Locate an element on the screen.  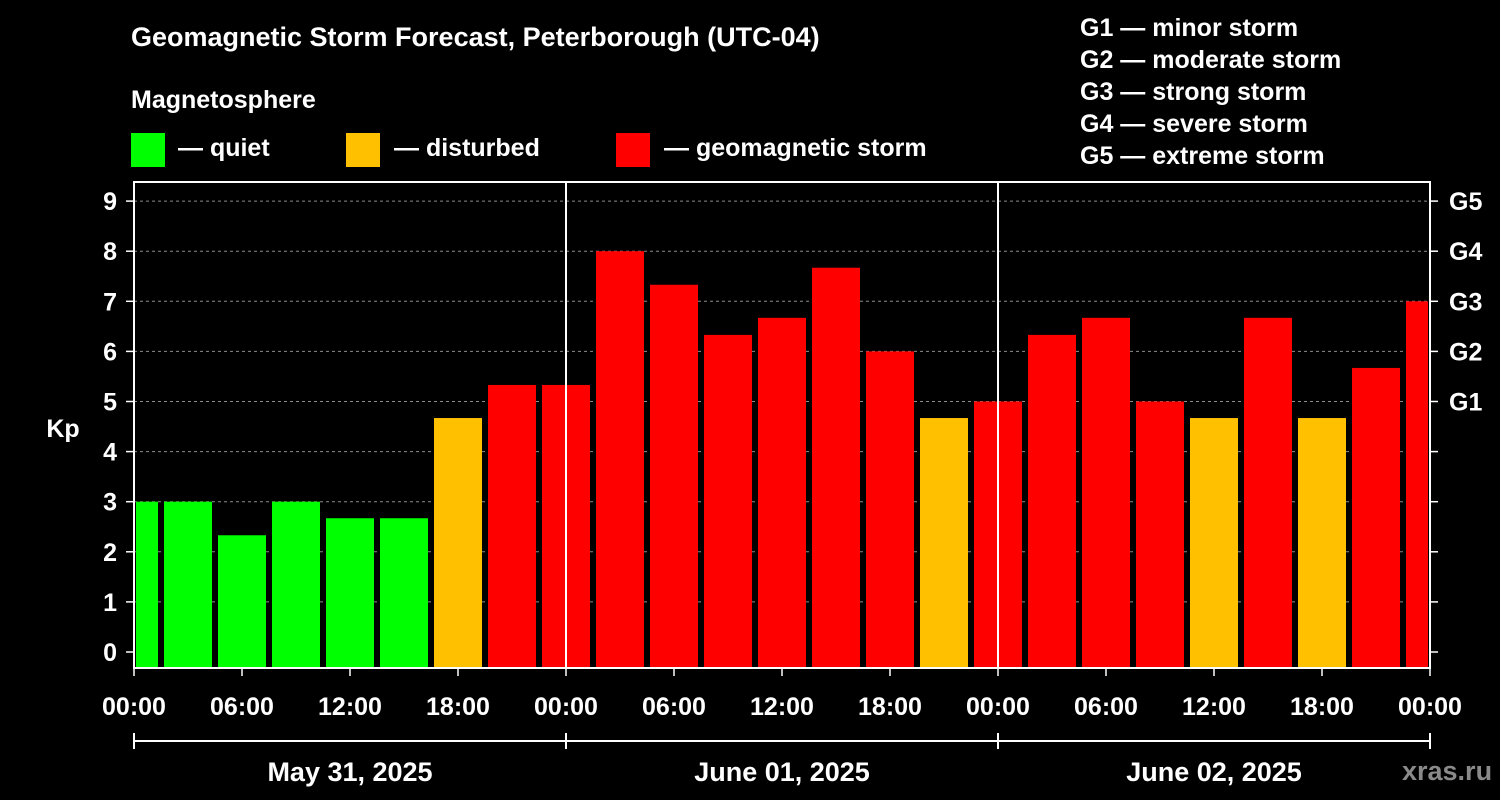
day-label: June 01, 2025 is located at coordinates (782, 772).